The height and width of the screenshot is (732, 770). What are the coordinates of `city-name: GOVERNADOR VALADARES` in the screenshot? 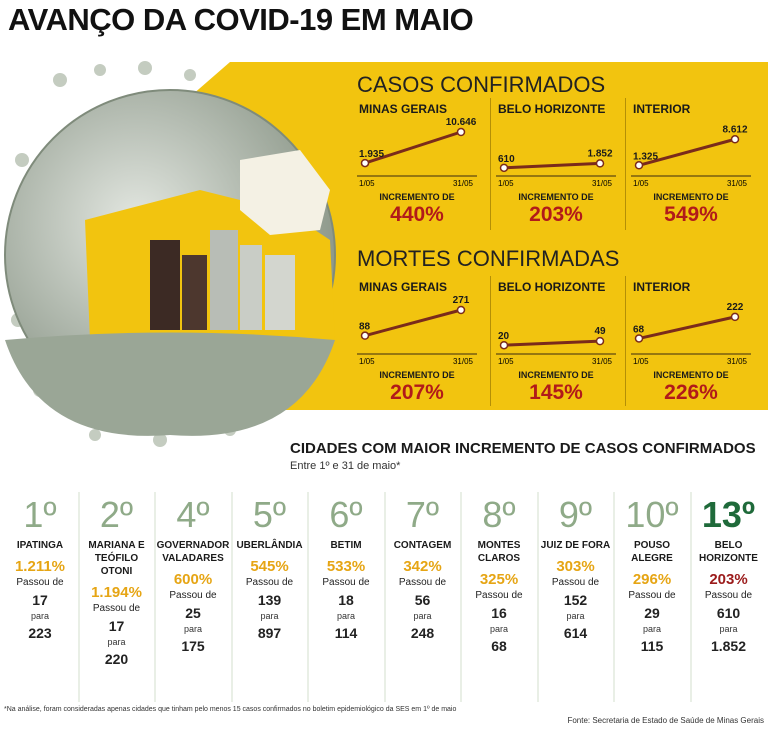 It's located at (193, 552).